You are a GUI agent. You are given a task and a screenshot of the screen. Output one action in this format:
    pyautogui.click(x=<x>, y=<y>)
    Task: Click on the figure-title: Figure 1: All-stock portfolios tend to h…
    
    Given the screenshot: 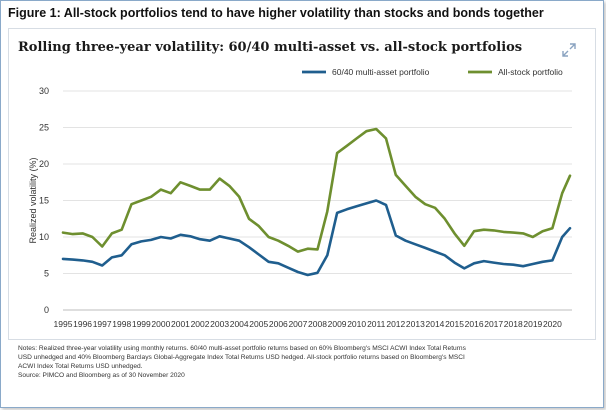 What is the action you would take?
    pyautogui.click(x=276, y=13)
    